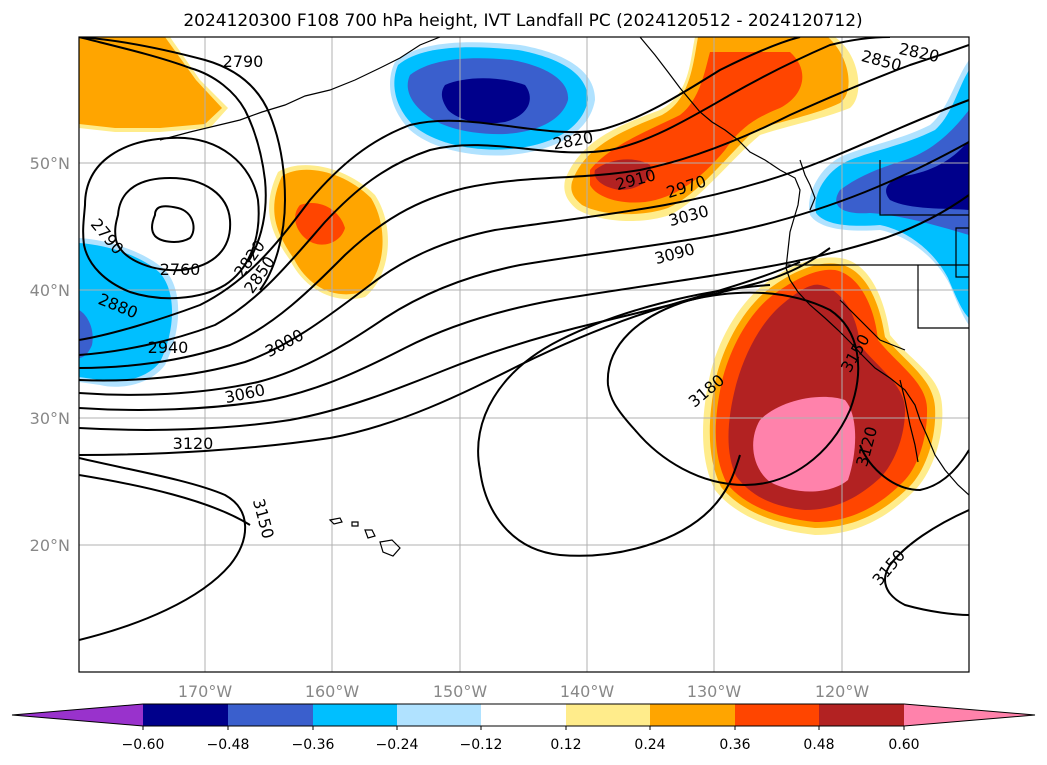  Describe the element at coordinates (50, 354) in the screenshot. I see `lat-labels: 50°N 40°N 30°N 20°N` at that location.